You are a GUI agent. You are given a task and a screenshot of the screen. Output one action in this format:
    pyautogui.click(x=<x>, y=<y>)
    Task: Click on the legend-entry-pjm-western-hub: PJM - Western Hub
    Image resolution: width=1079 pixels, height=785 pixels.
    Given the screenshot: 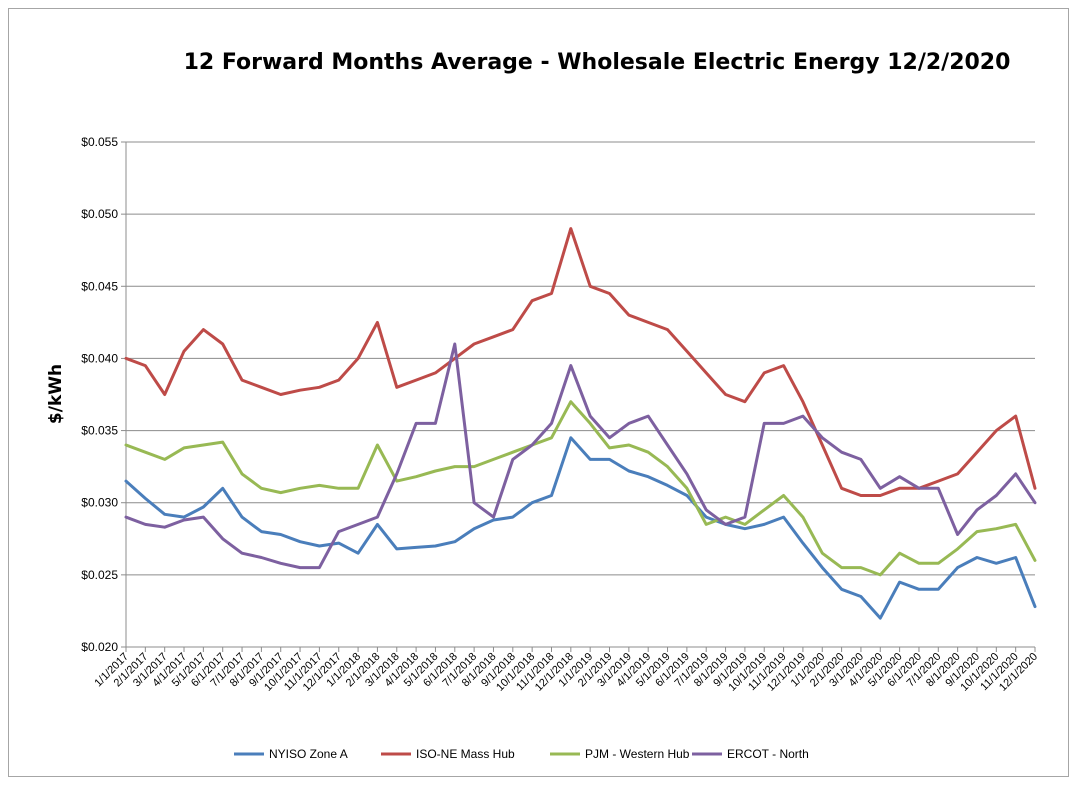 What is the action you would take?
    pyautogui.click(x=637, y=754)
    